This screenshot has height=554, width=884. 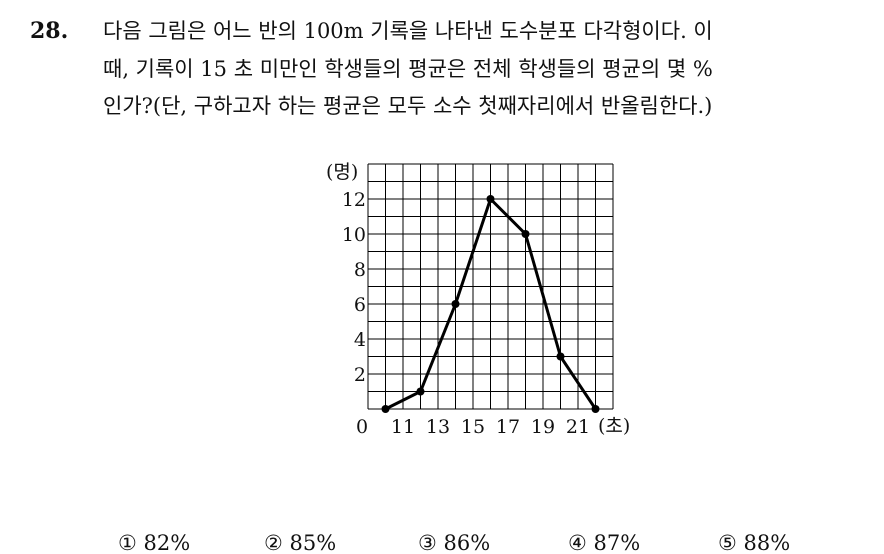 I want to click on y-tick-label: 8, so click(x=360, y=270).